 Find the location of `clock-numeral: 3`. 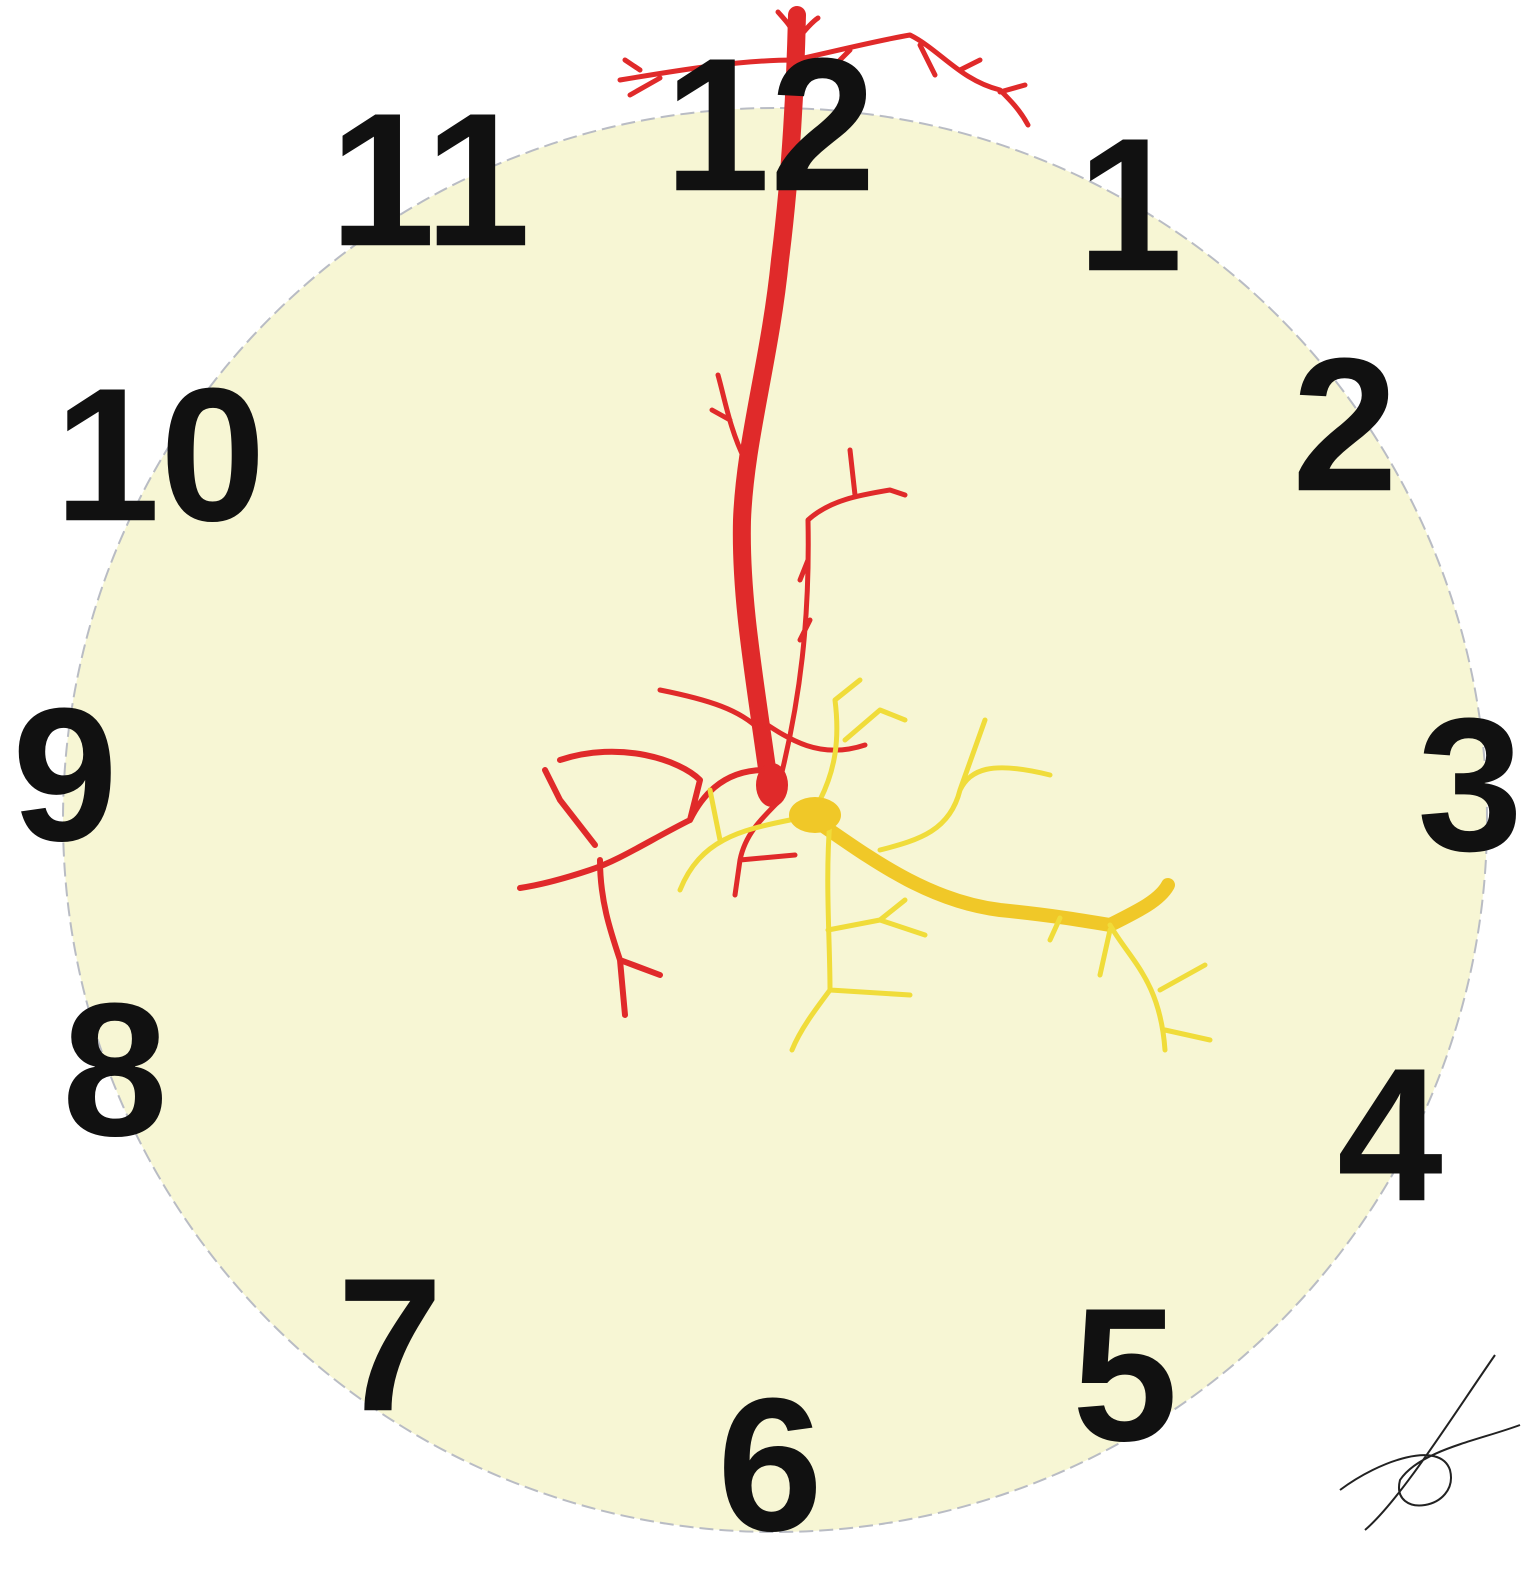

clock-numeral: 3 is located at coordinates (1470, 785).